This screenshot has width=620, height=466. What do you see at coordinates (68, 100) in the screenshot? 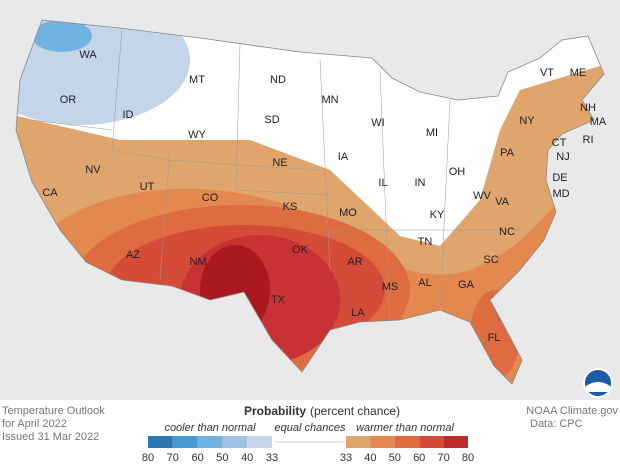
I see `state-label: OR` at bounding box center [68, 100].